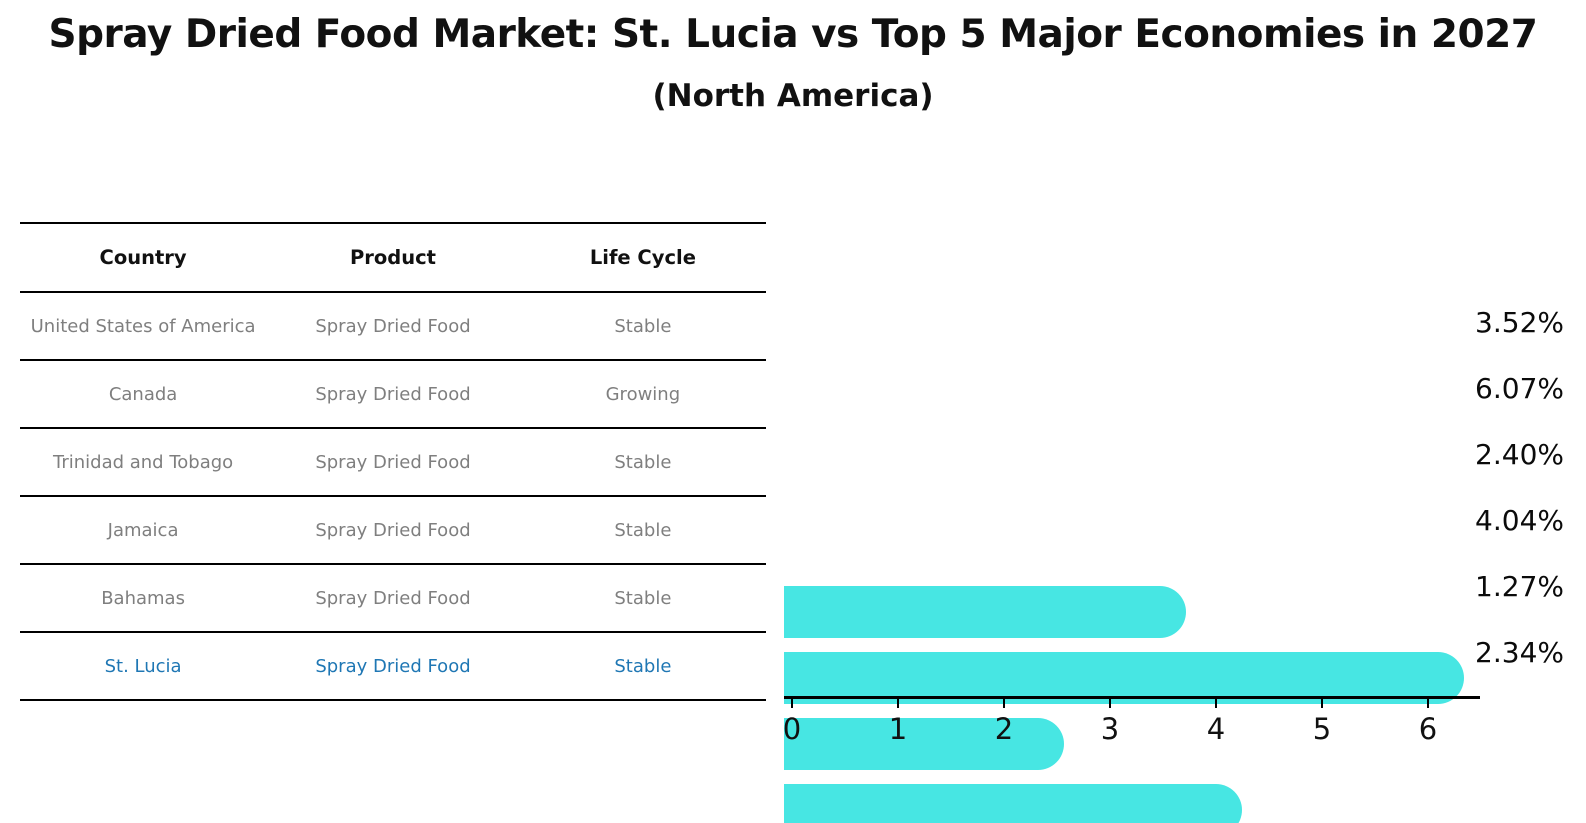 This screenshot has height=823, width=1586. What do you see at coordinates (143, 666) in the screenshot?
I see `country-cell: St. Lucia` at bounding box center [143, 666].